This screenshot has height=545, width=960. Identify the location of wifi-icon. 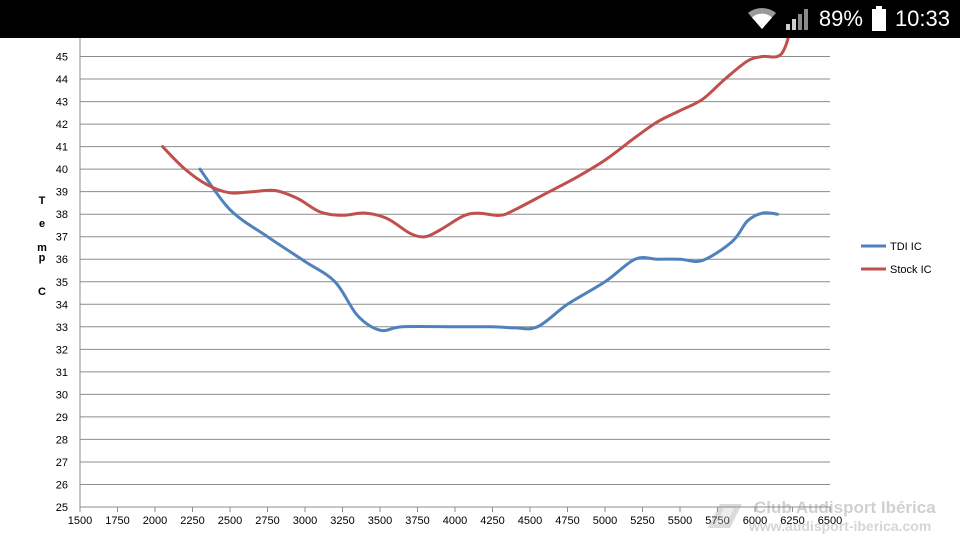
(762, 19).